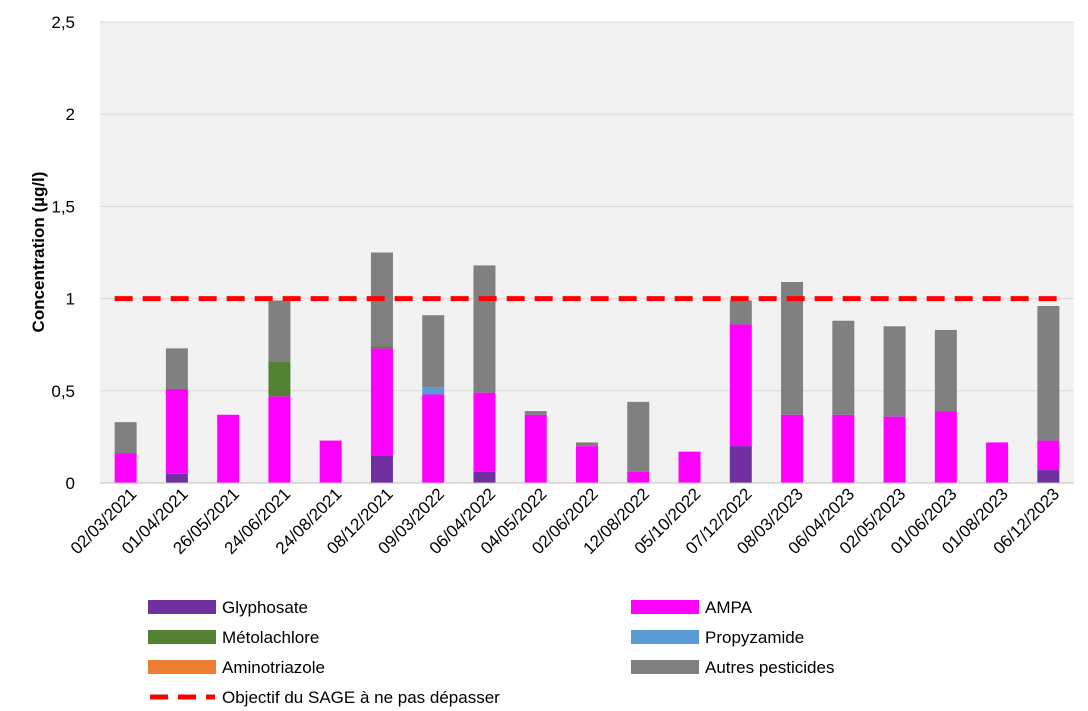 This screenshot has width=1088, height=711. I want to click on y-tick-label: 1, so click(70, 299).